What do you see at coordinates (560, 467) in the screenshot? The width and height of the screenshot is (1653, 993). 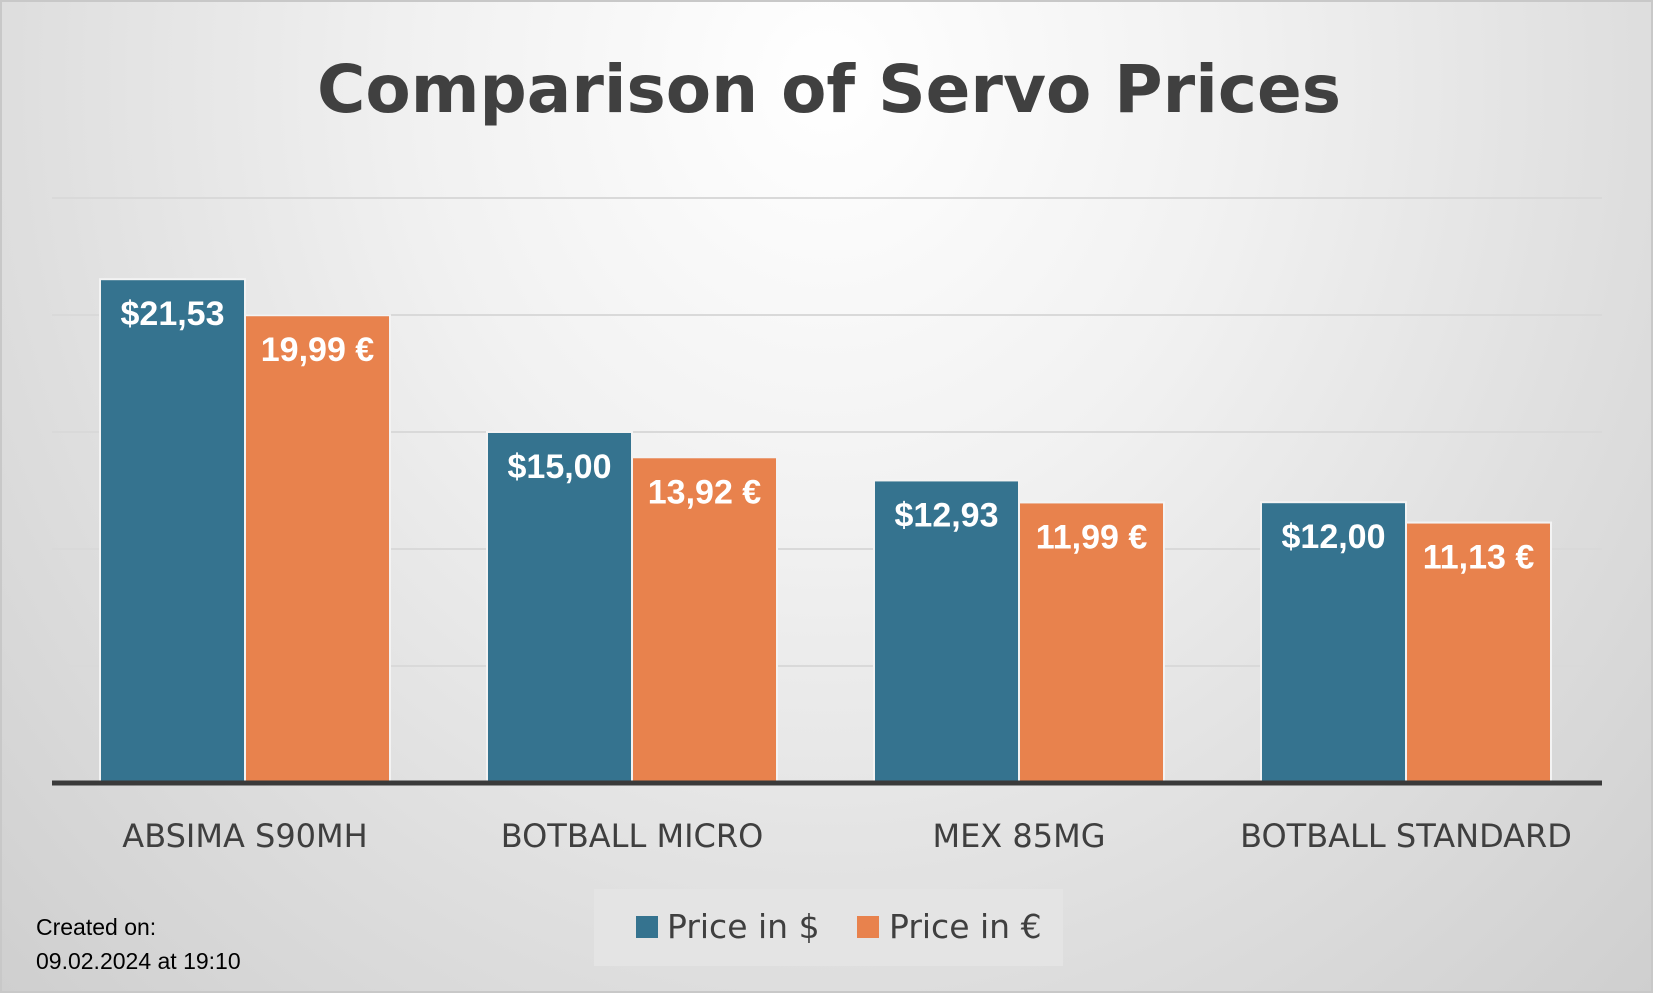 I see `data-label-usd: $15,00` at bounding box center [560, 467].